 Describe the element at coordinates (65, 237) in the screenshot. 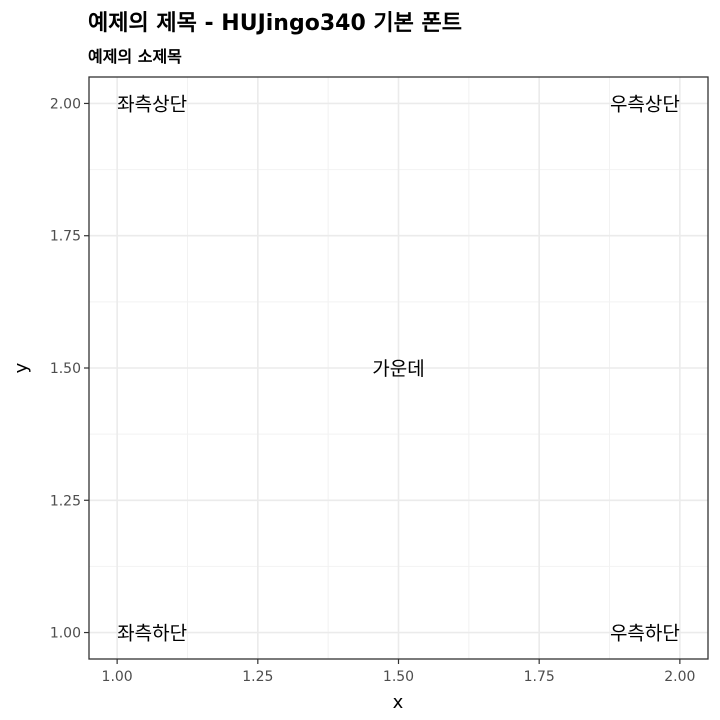

I see `y-tick-label: 1.75` at that location.